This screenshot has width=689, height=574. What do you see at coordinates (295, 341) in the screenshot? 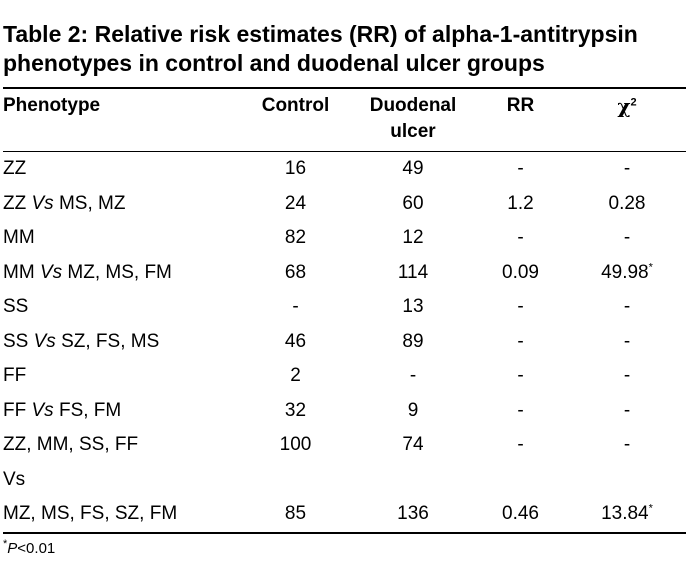
I see `cell-control: 46` at bounding box center [295, 341].